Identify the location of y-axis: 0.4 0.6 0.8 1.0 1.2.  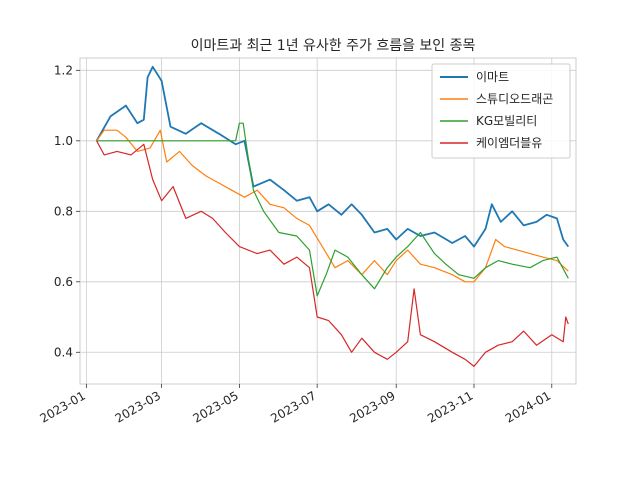
(67, 211).